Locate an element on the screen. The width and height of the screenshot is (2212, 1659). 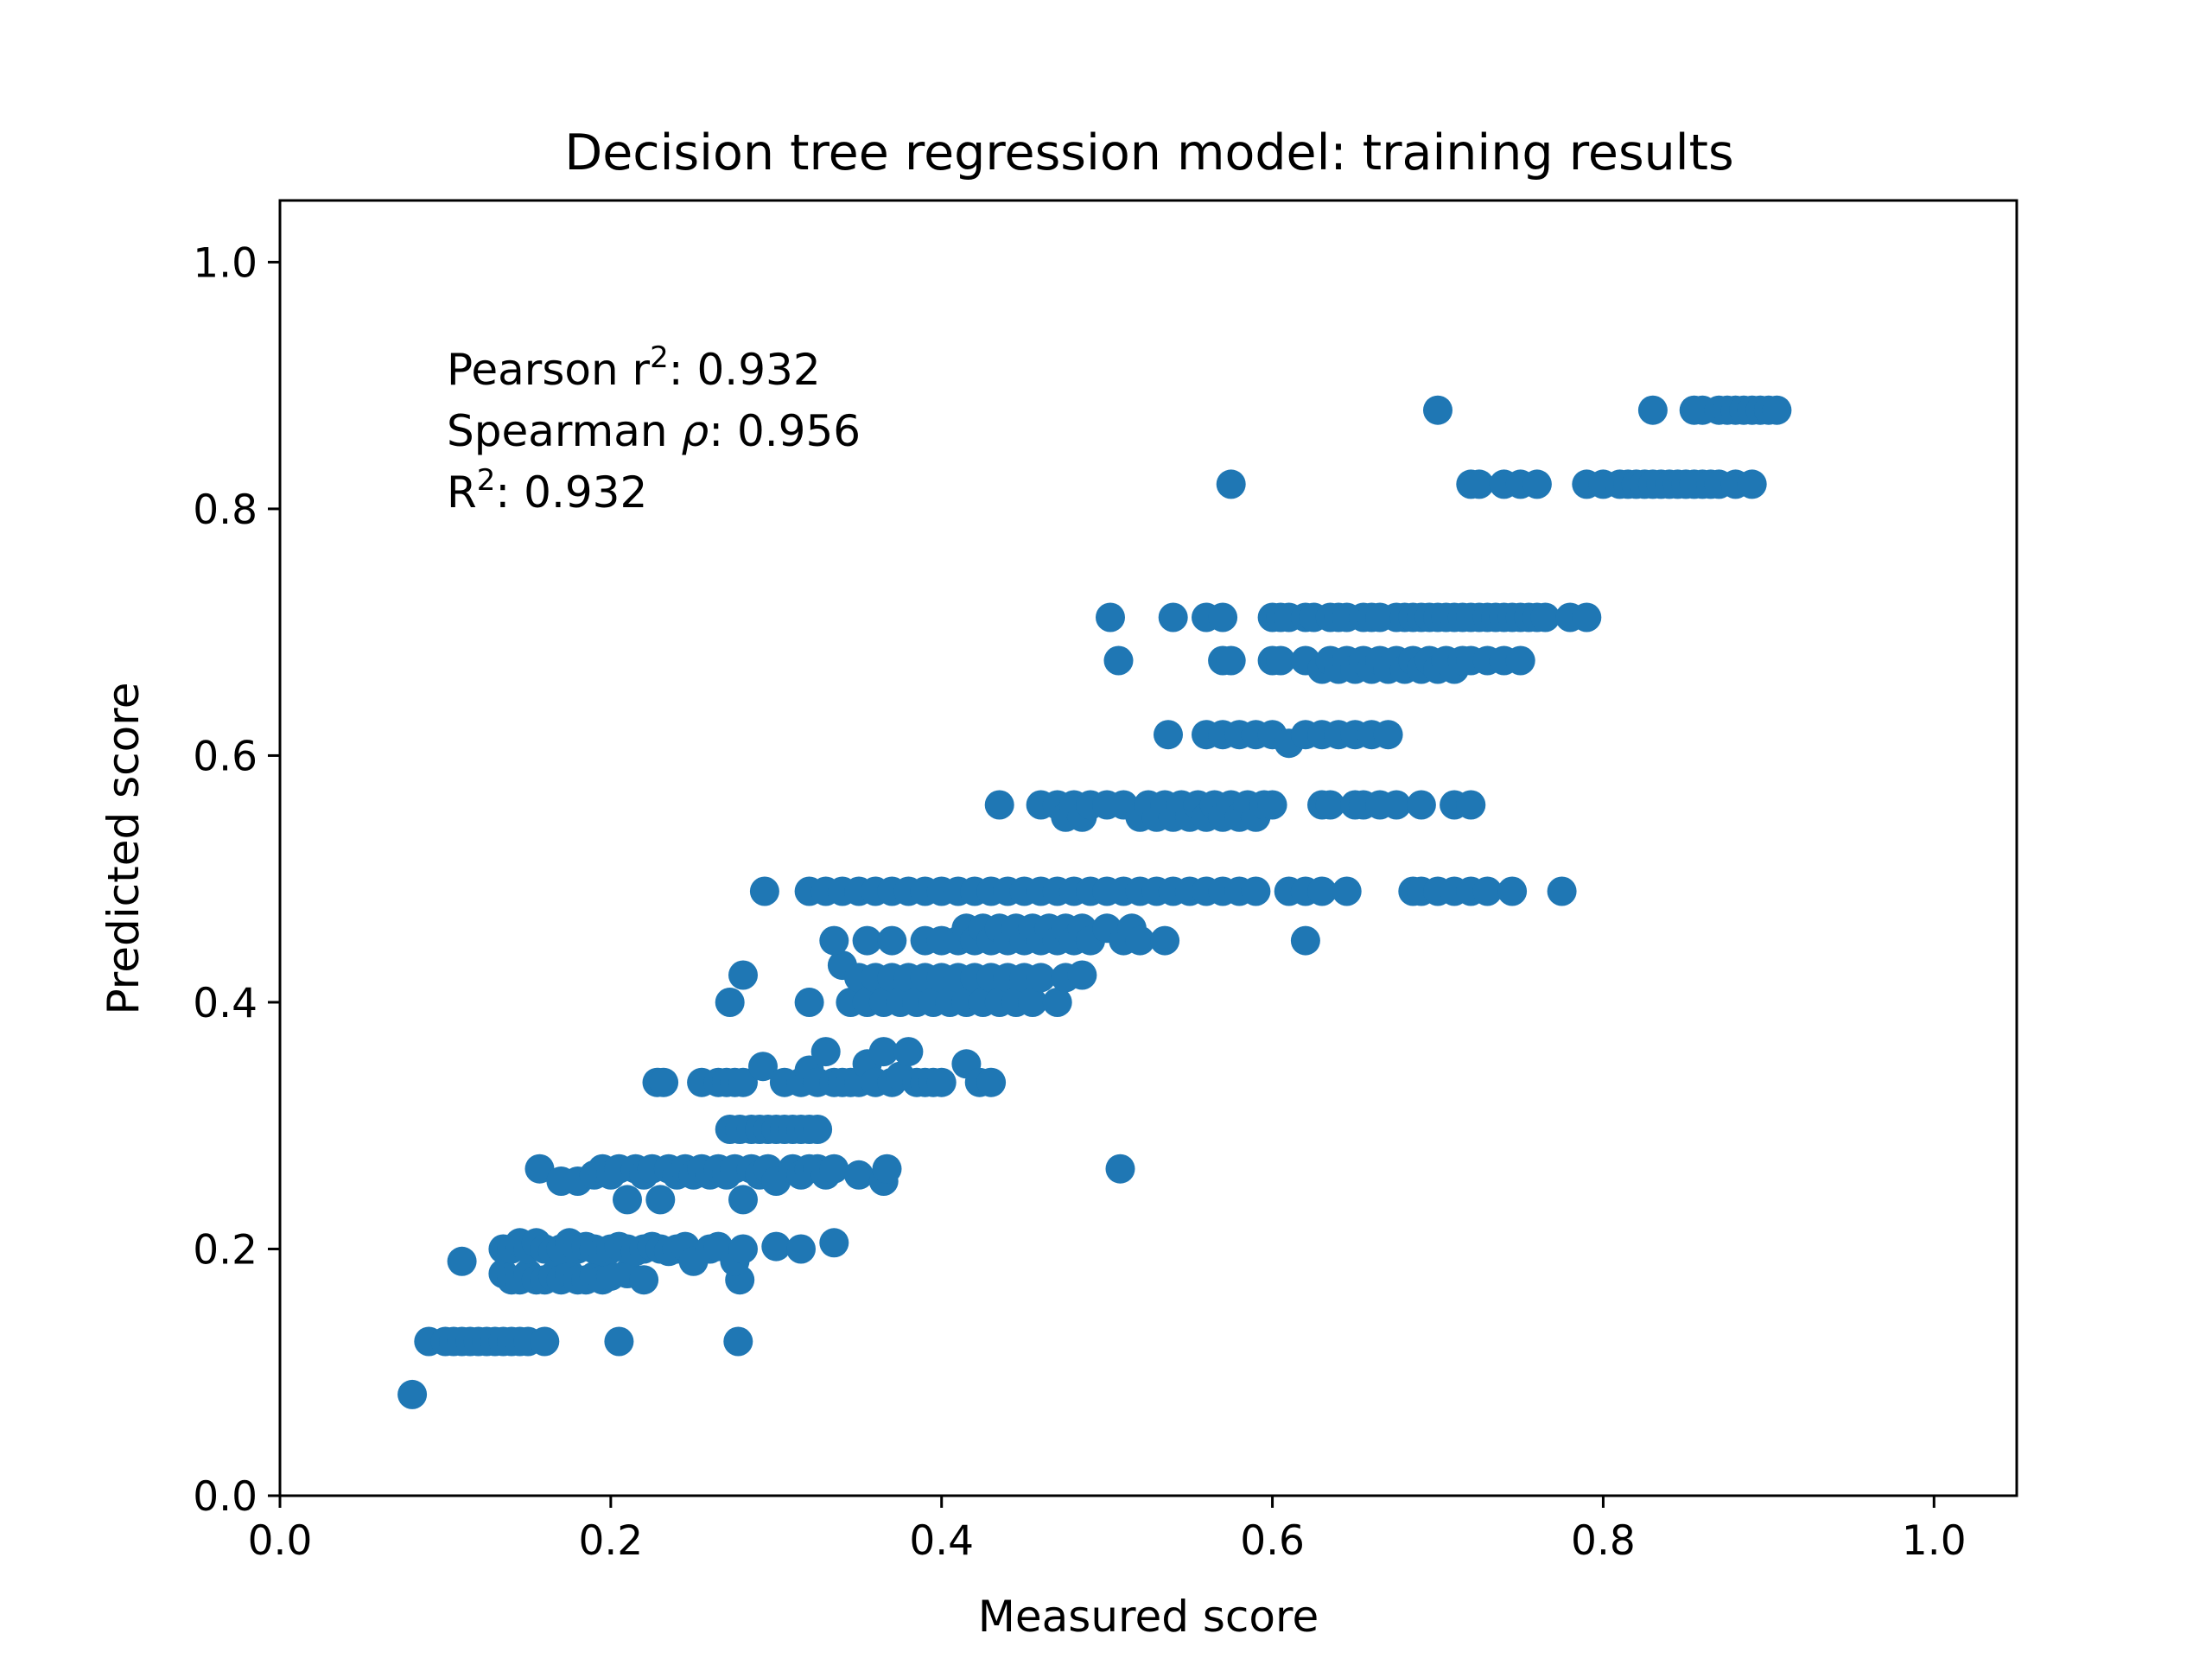
spearman-annotation: Spearman ρ: 0.956 is located at coordinates (654, 431).